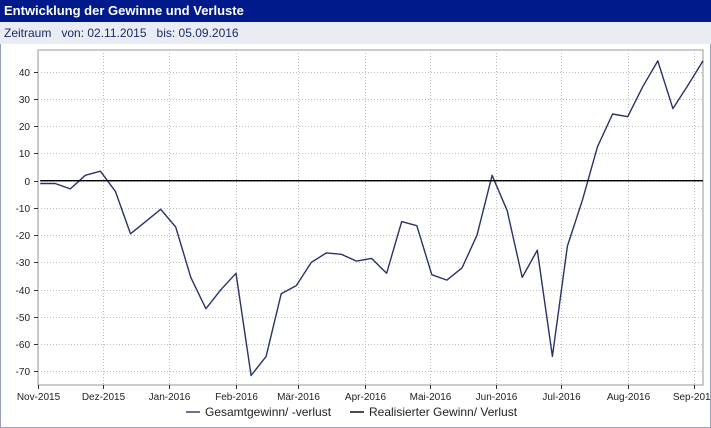  What do you see at coordinates (497, 397) in the screenshot?
I see `x-tick-label: Jun-2016` at bounding box center [497, 397].